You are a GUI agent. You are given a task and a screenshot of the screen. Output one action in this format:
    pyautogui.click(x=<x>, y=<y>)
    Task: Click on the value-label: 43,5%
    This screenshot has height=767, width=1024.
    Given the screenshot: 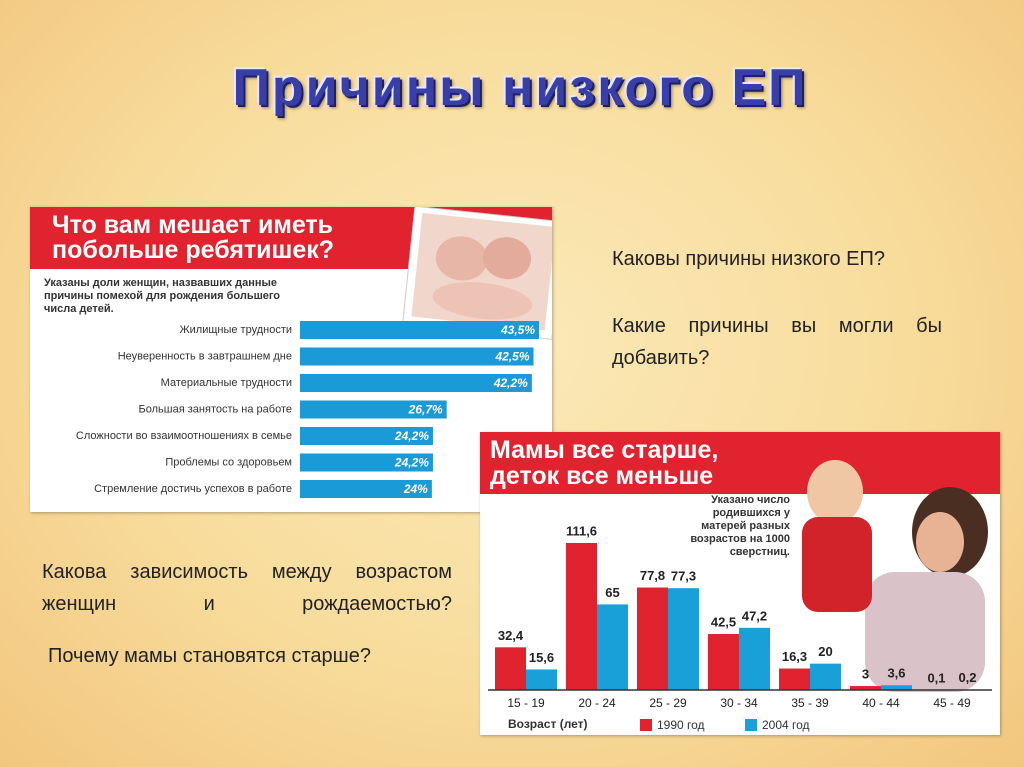 What is the action you would take?
    pyautogui.click(x=517, y=330)
    